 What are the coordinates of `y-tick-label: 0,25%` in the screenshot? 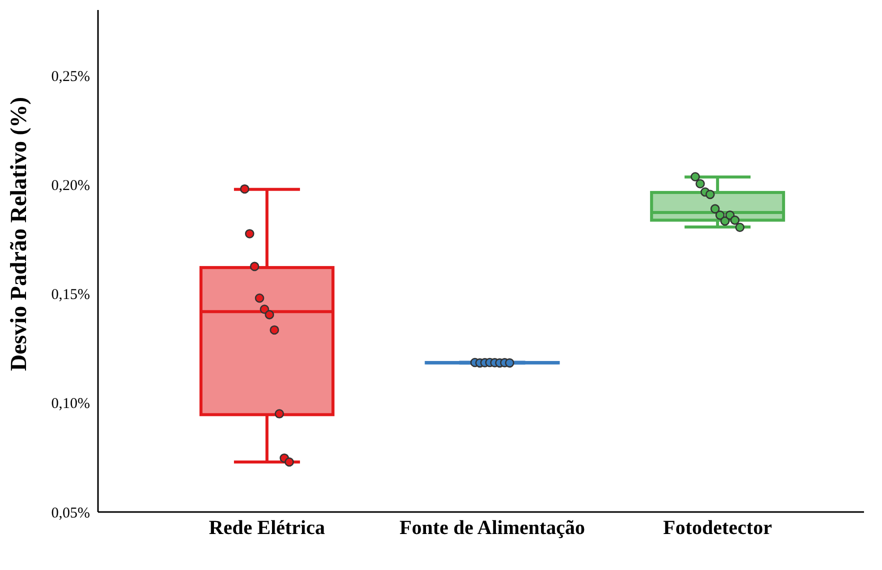 It's located at (70, 76).